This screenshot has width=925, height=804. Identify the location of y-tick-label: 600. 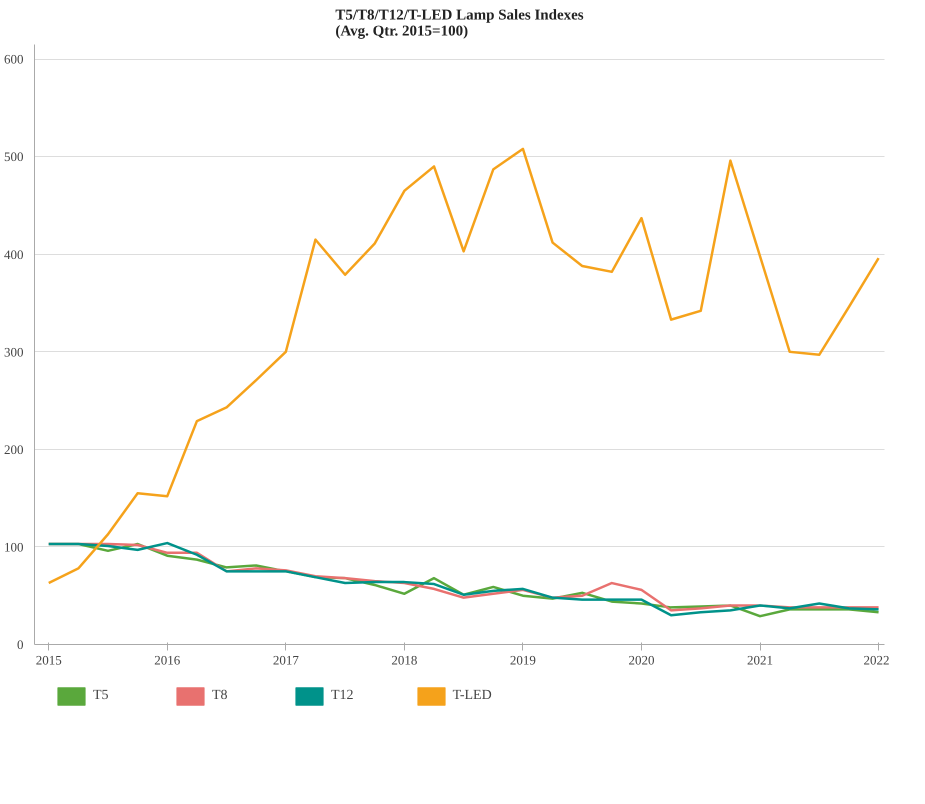
(14, 59).